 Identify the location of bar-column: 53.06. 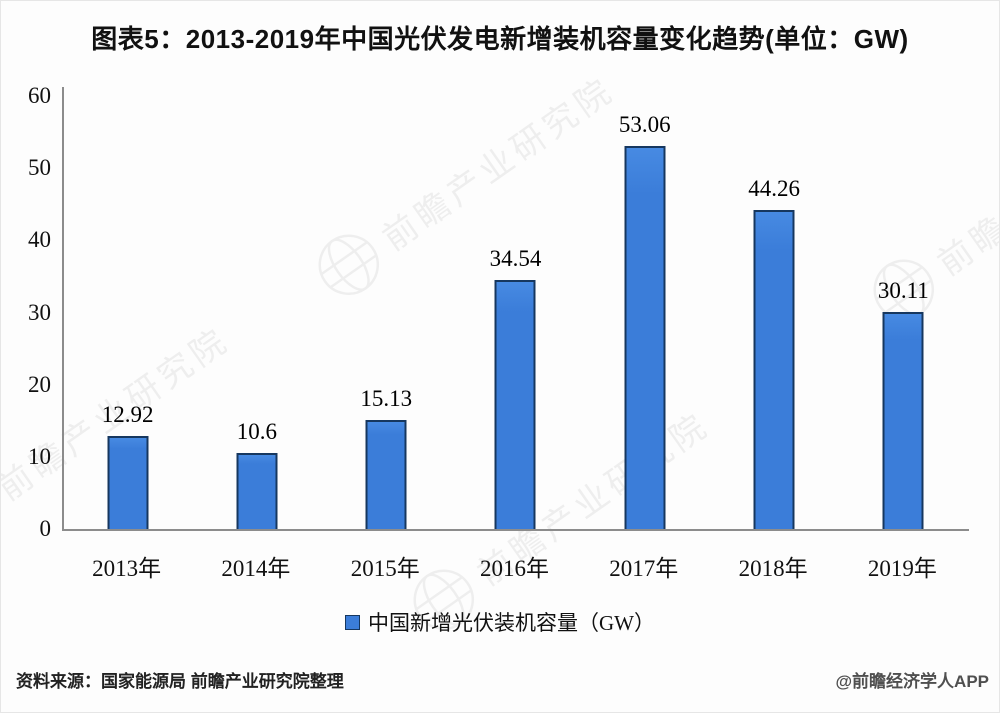
(644, 308).